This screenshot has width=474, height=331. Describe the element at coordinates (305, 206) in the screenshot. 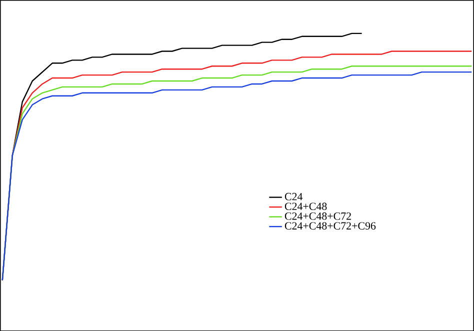

I see `legend-label: C24+C48` at that location.